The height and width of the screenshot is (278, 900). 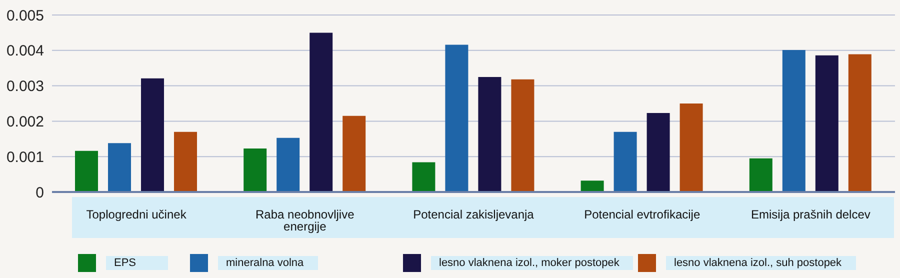 What do you see at coordinates (25, 15) in the screenshot?
I see `y-tick-label: 0.005` at bounding box center [25, 15].